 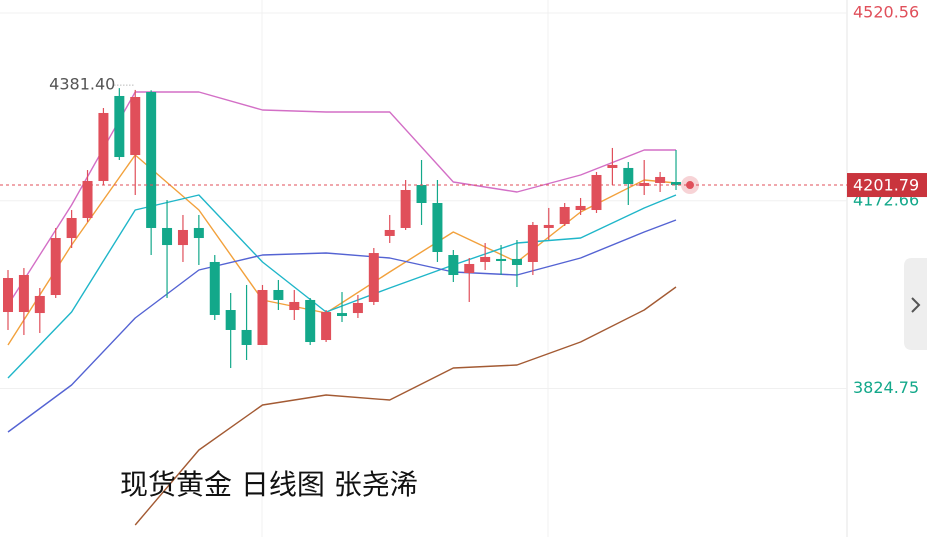 I want to click on last-price-badge, so click(x=887, y=185).